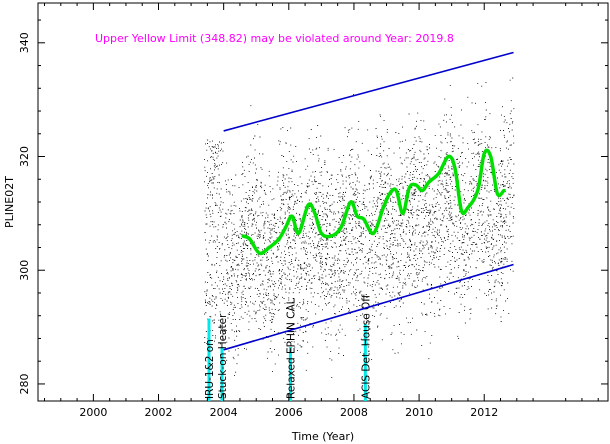  What do you see at coordinates (484, 412) in the screenshot?
I see `x-tick-label: 2012` at bounding box center [484, 412].